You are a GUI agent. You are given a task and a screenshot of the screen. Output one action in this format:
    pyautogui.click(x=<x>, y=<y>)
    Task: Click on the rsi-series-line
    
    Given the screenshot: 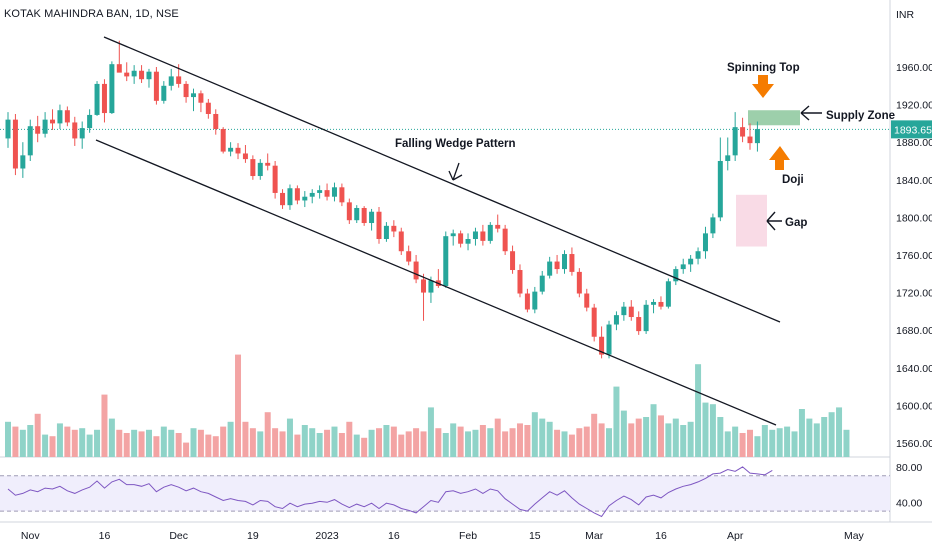 What is the action you would take?
    pyautogui.click(x=390, y=492)
    